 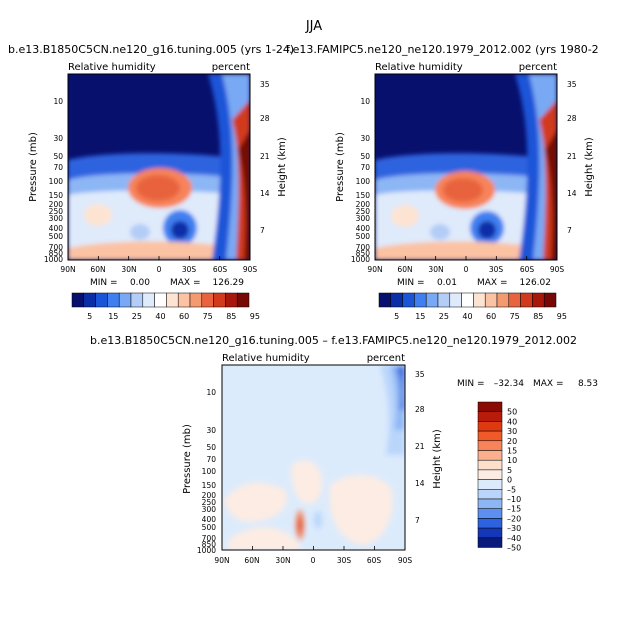 What do you see at coordinates (405, 560) in the screenshot?
I see `panel3-x-tick-label: 90S` at bounding box center [405, 560].